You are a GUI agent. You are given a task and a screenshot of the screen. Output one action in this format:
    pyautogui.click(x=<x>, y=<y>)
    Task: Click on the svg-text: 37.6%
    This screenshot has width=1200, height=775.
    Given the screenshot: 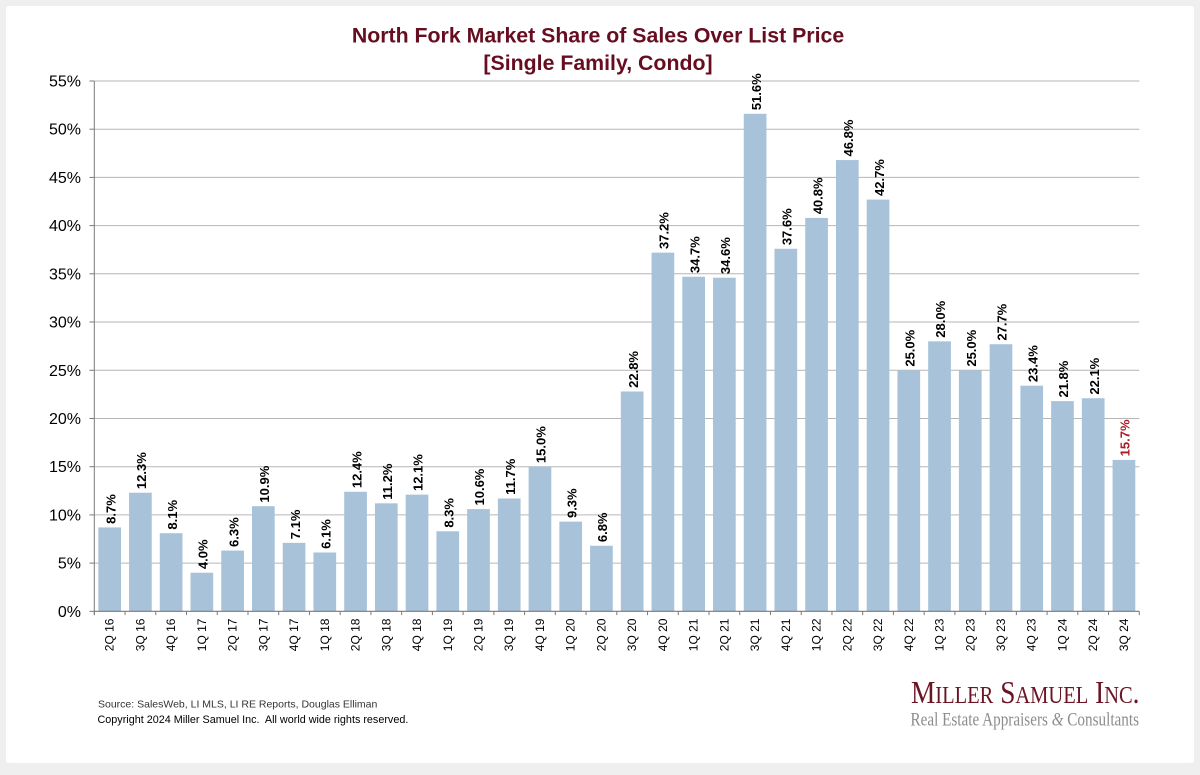 What is the action you would take?
    pyautogui.click(x=787, y=226)
    